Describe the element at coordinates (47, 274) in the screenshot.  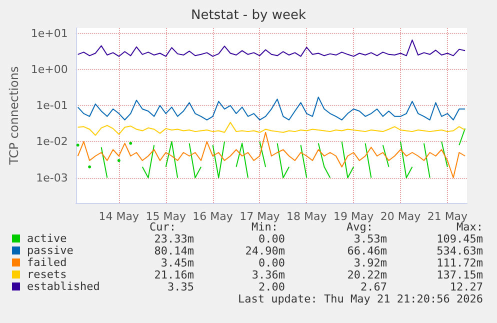
I see `legend-label: resets` at that location.